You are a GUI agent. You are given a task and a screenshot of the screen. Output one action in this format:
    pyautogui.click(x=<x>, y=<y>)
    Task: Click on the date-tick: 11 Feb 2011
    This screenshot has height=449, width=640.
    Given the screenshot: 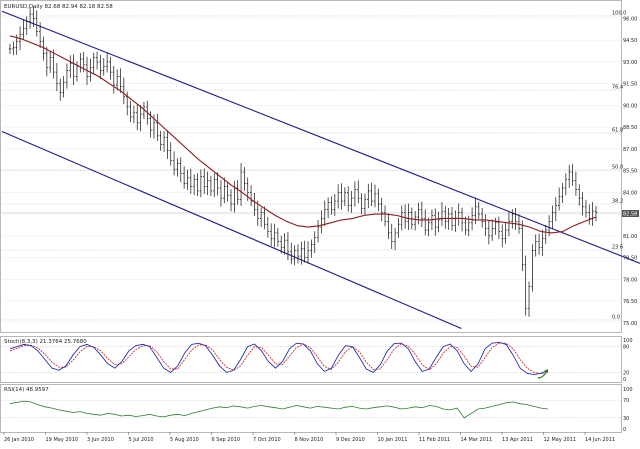 What is the action you would take?
    pyautogui.click(x=434, y=440)
    